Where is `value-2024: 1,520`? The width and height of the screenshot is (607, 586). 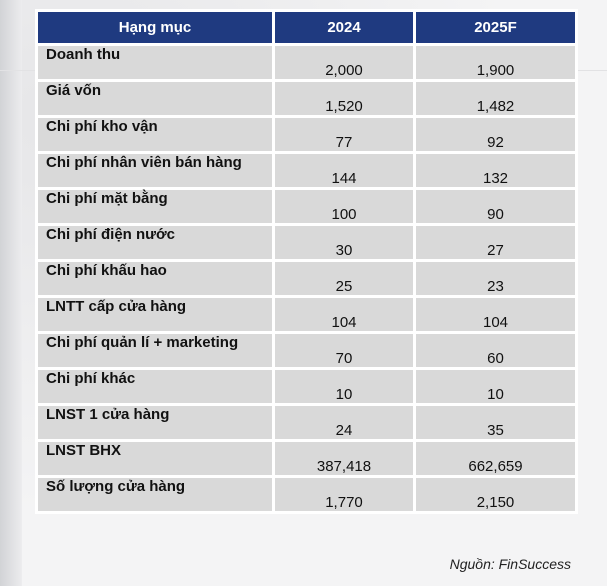
value-2024: 1,520 is located at coordinates (344, 98).